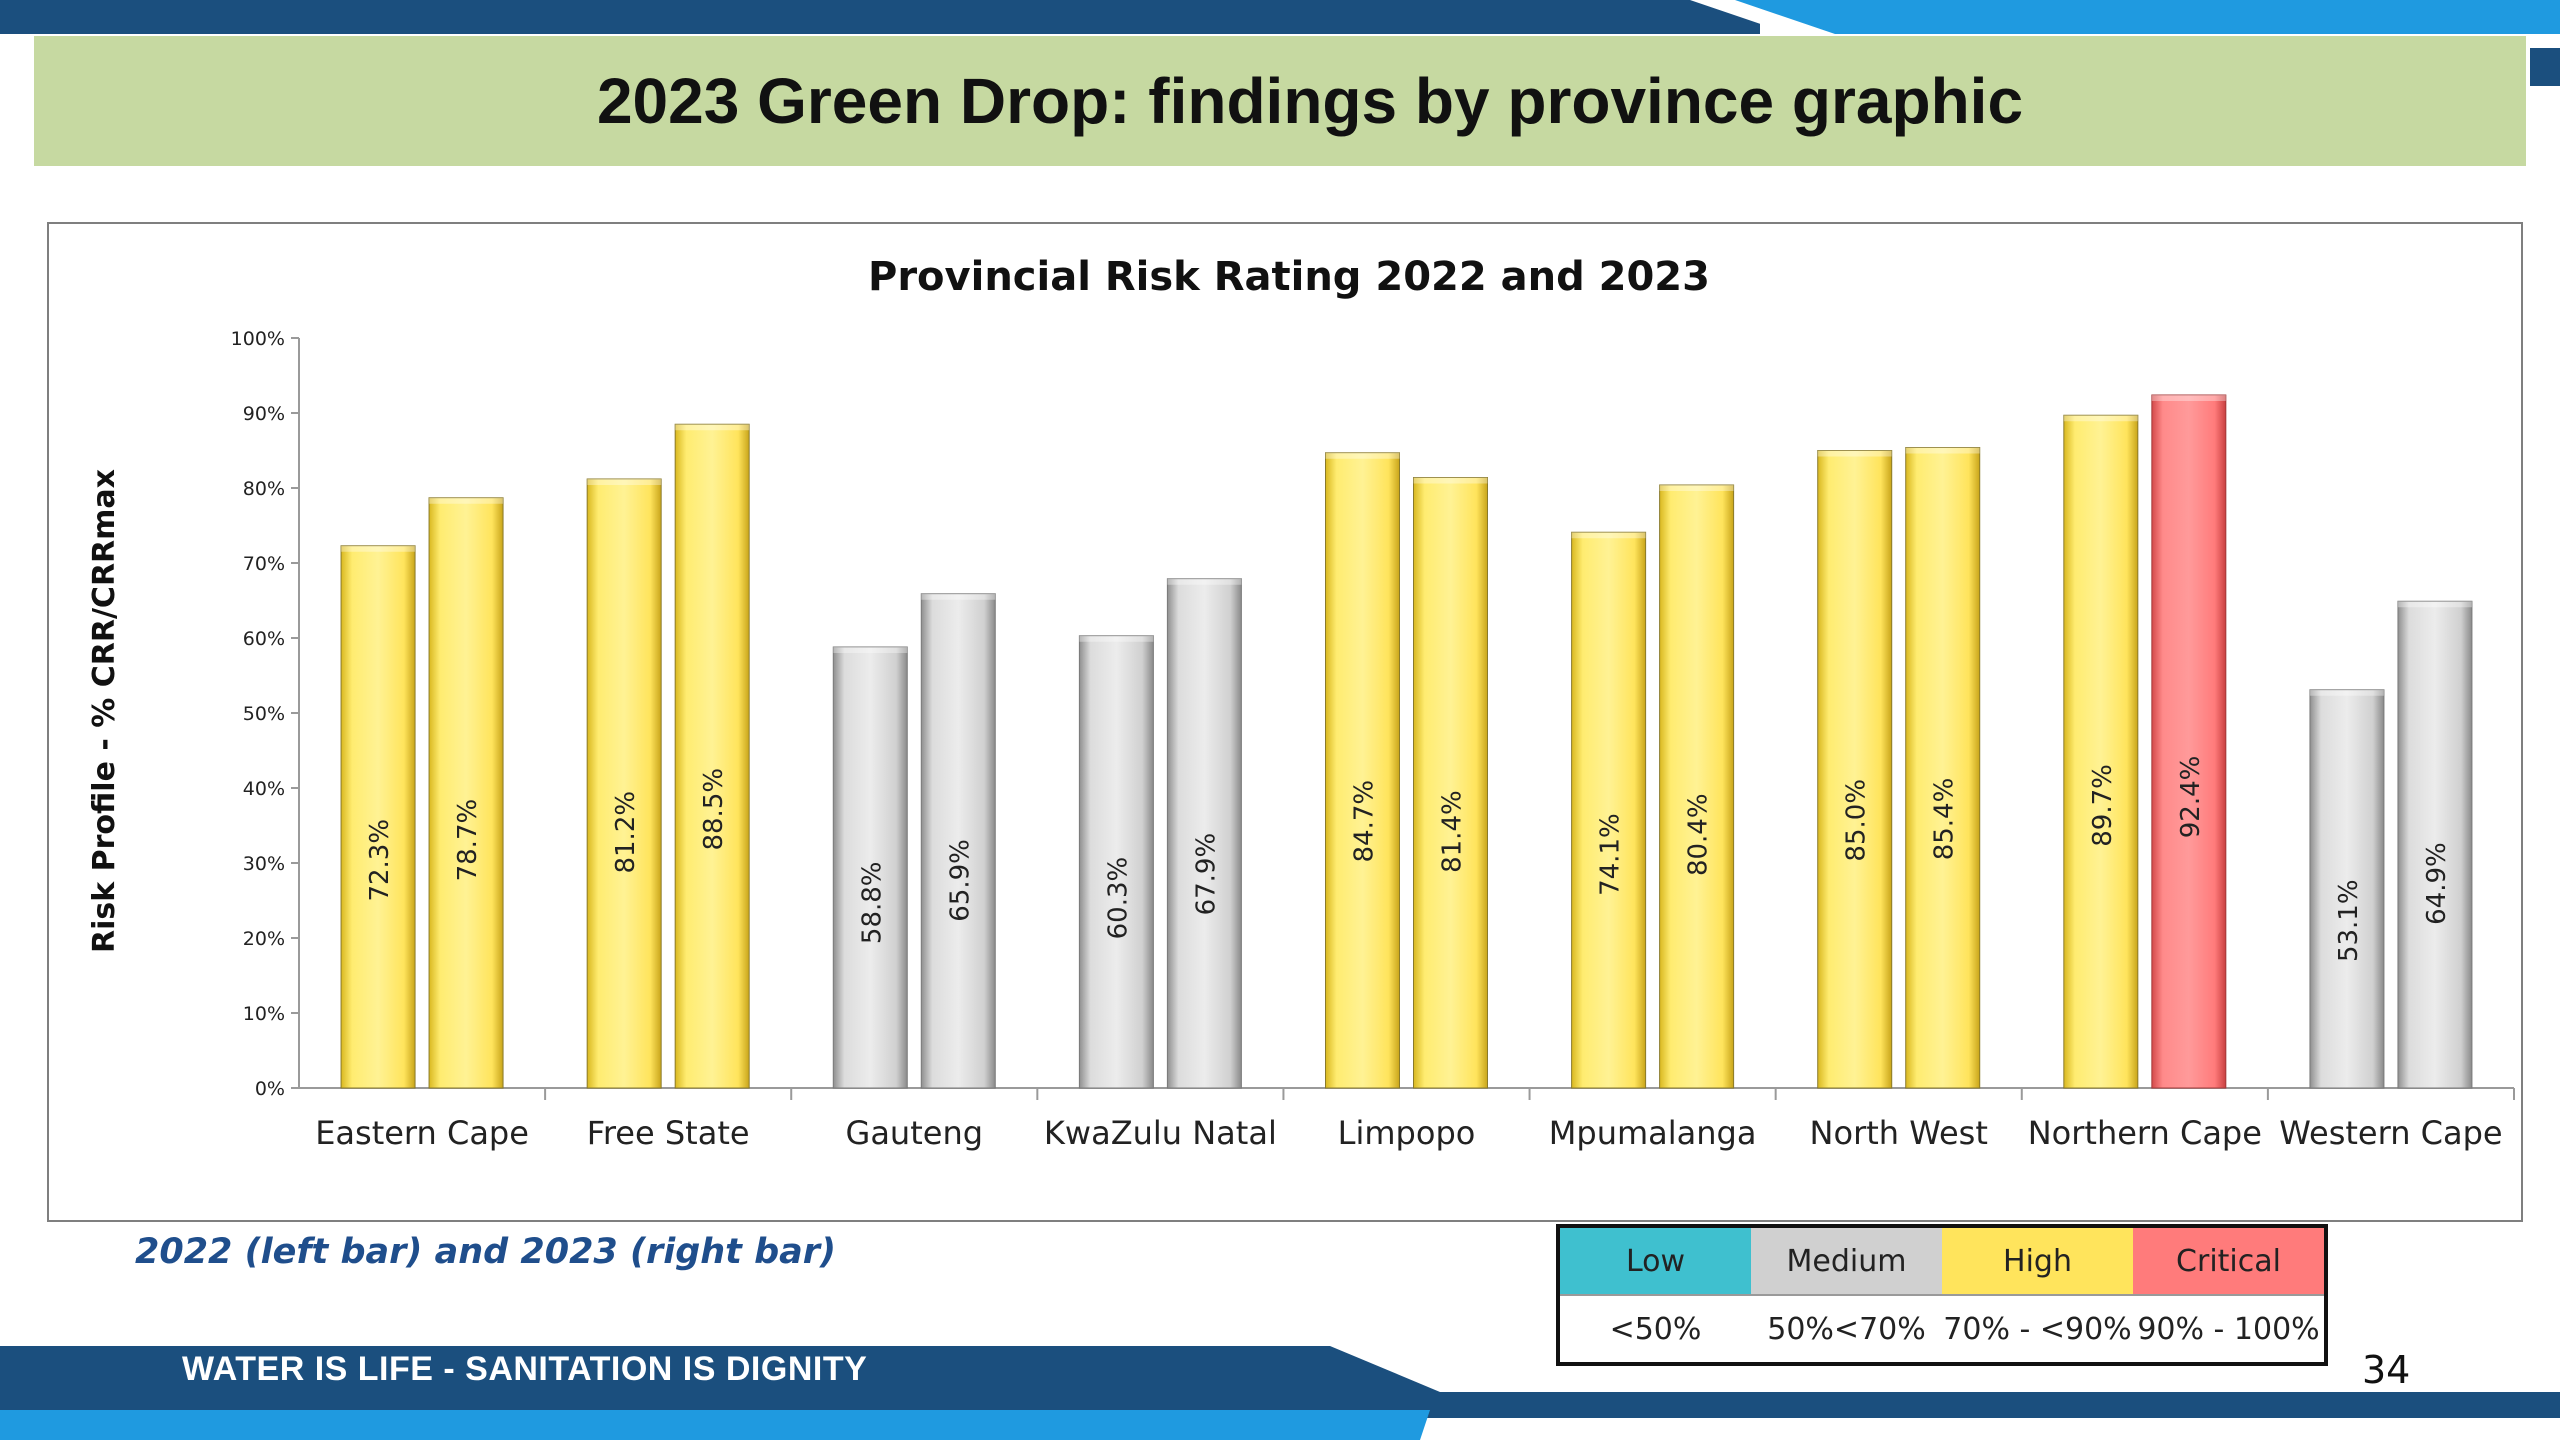 This screenshot has height=1440, width=2560. Describe the element at coordinates (880, 17) in the screenshot. I see `header-navy-band` at that location.